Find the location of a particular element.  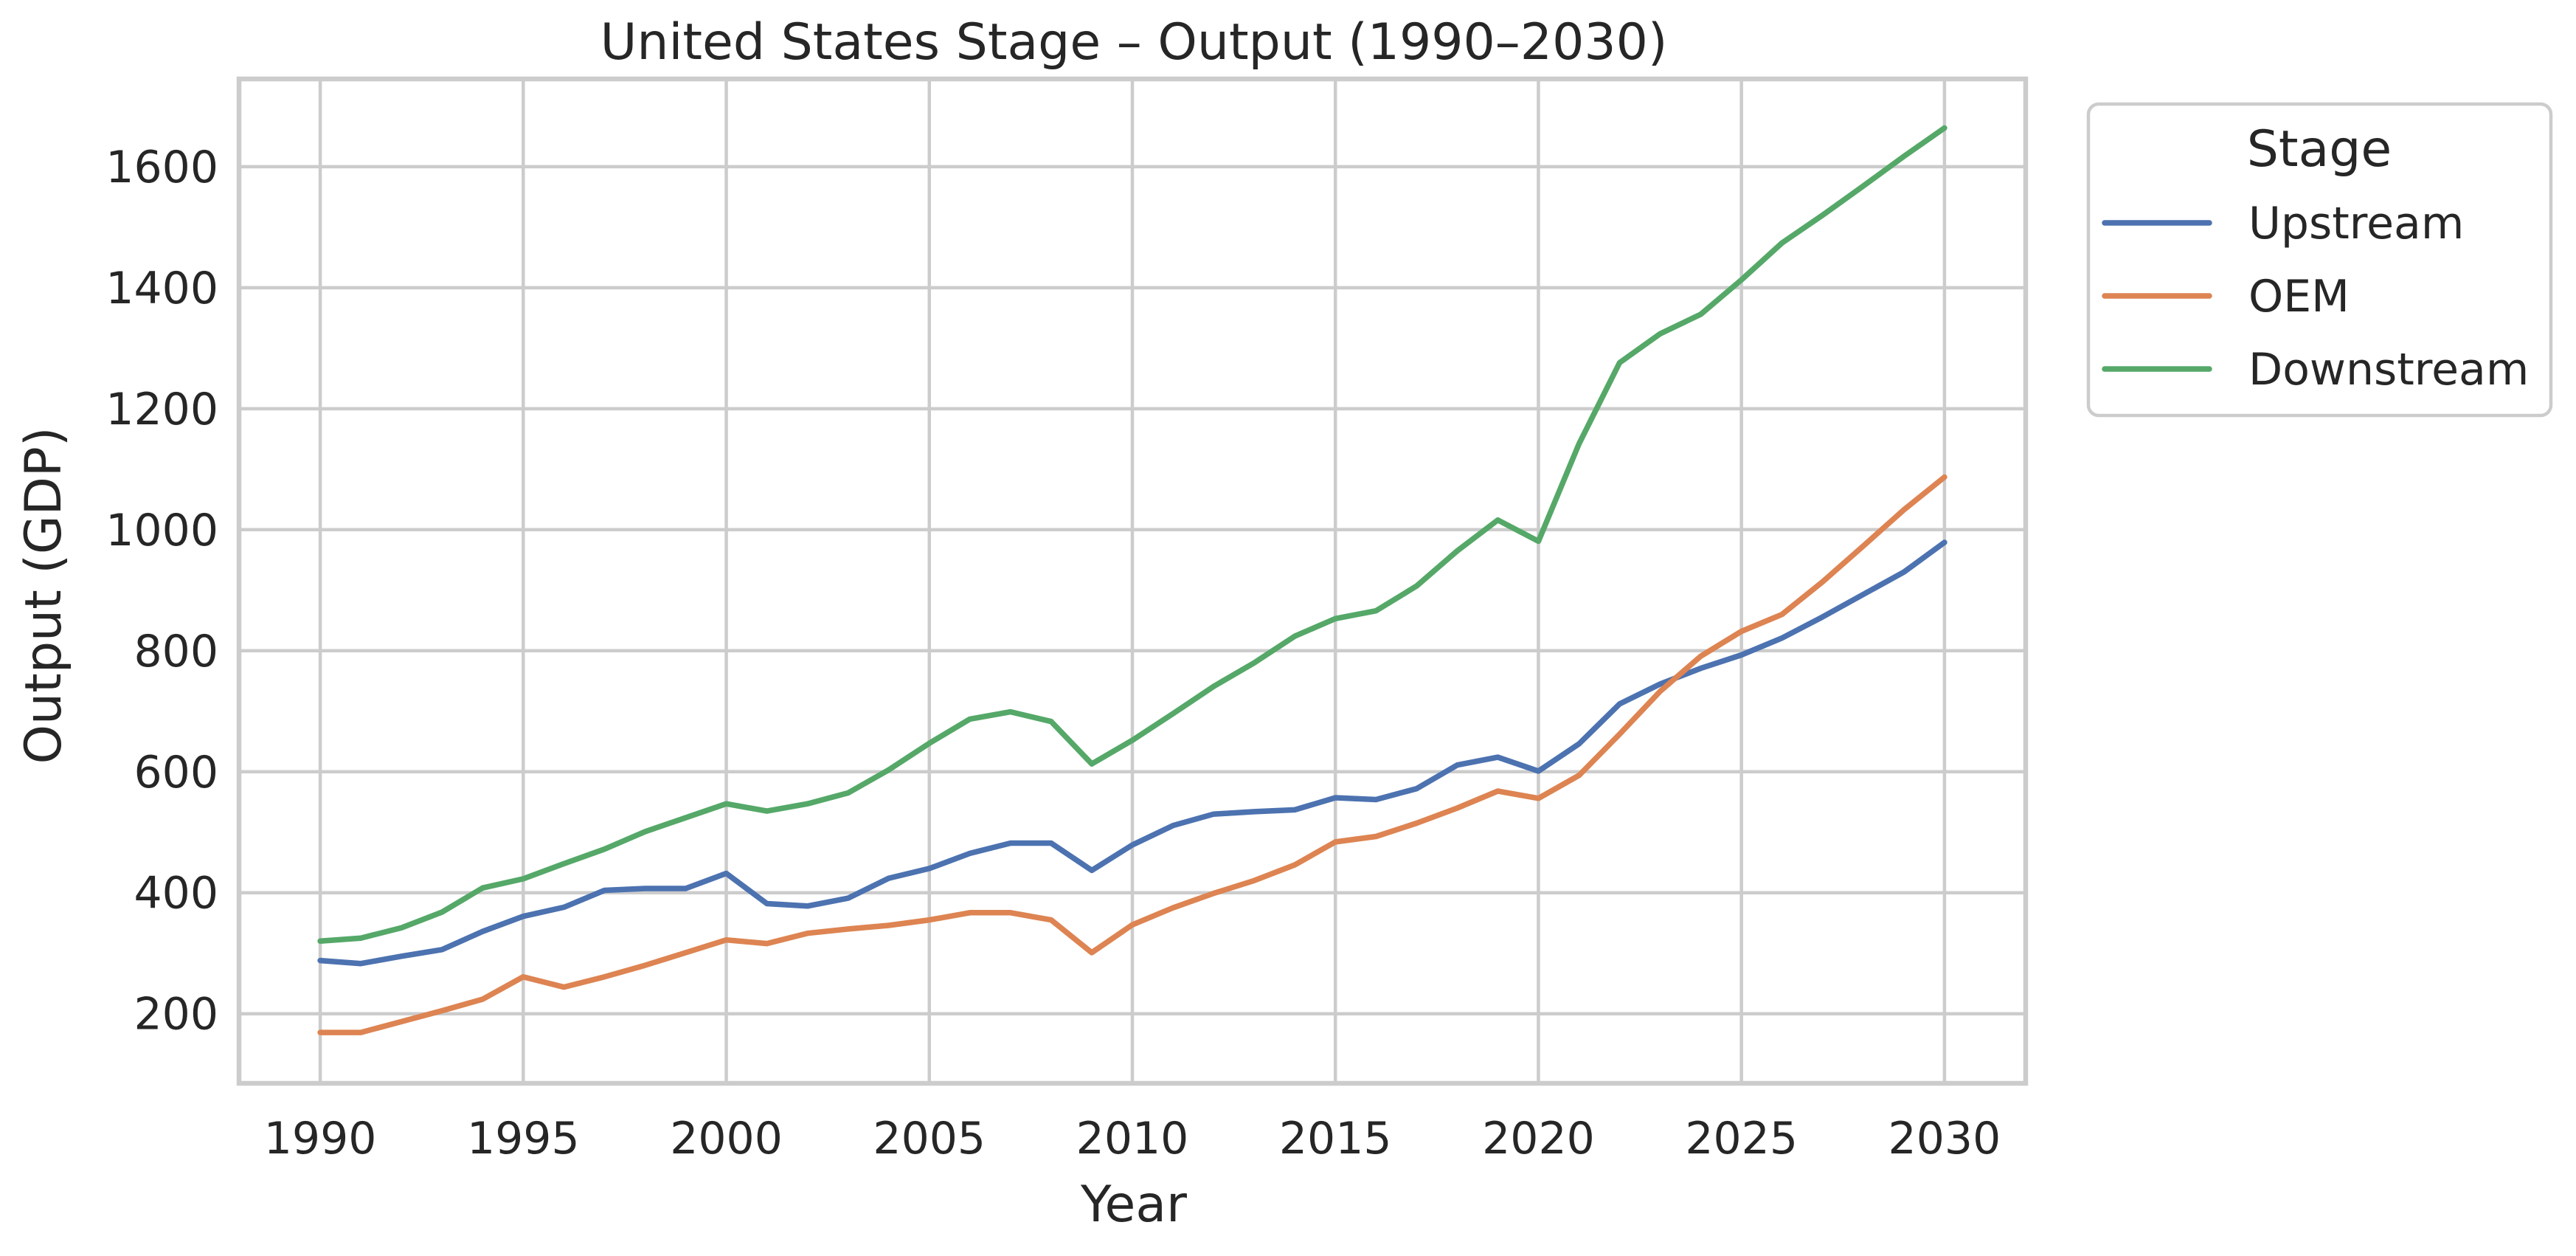

legend-title: Stage is located at coordinates (2320, 149).